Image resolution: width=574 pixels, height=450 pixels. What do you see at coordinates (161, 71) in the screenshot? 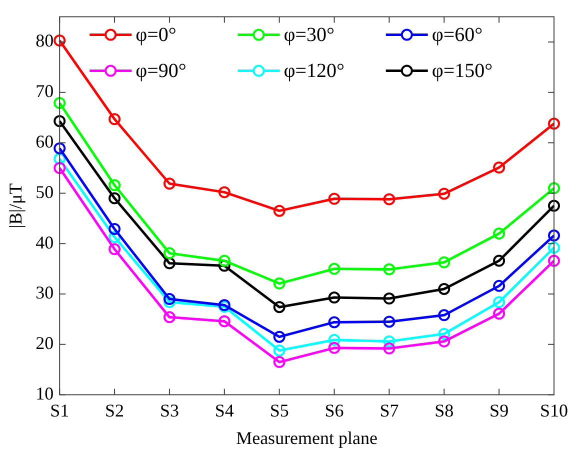
I see `legend-label: φ=90°` at bounding box center [161, 71].